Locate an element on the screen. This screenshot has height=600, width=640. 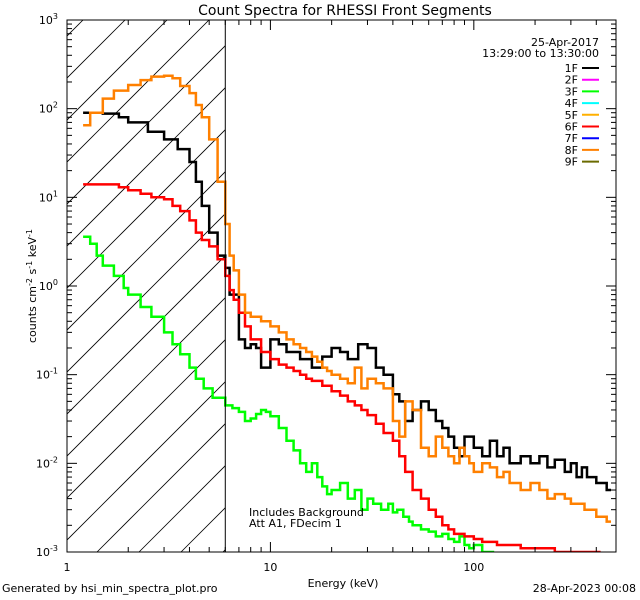
y-label-exp-1: -2 is located at coordinates (29, 282).